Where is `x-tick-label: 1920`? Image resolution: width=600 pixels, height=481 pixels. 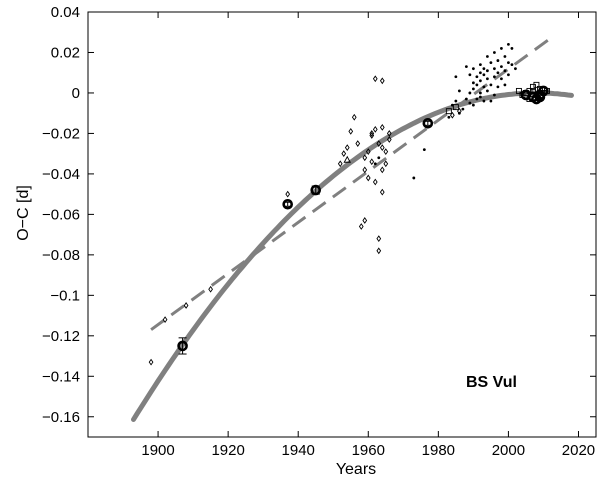
x-tick-label: 1920 is located at coordinates (227, 450).